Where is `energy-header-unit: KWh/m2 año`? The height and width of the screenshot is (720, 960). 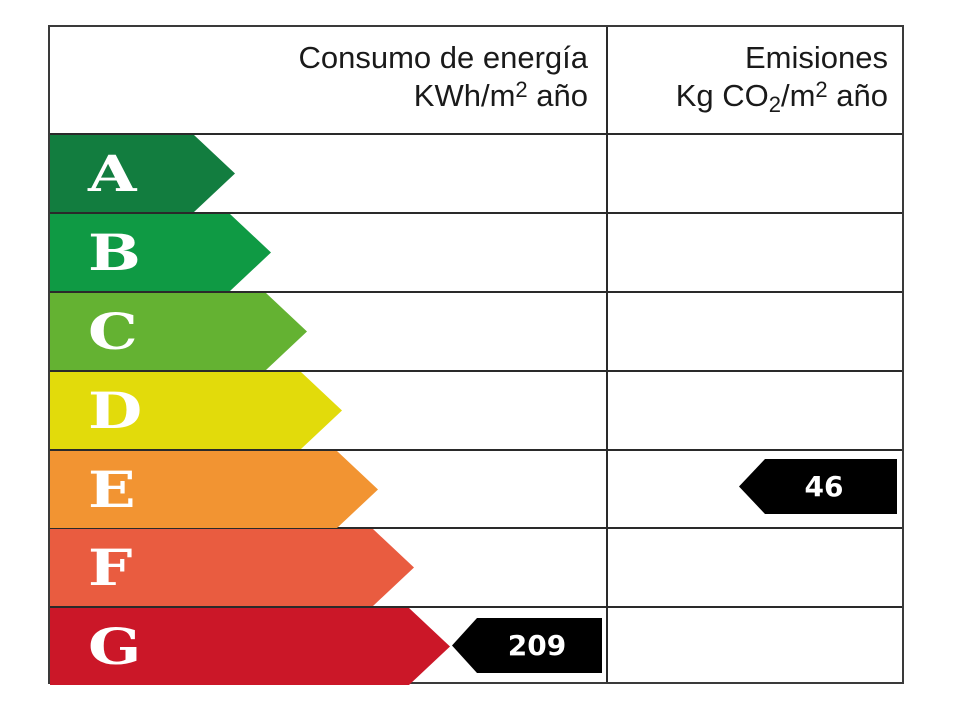 energy-header-unit: KWh/m2 año is located at coordinates (500, 95).